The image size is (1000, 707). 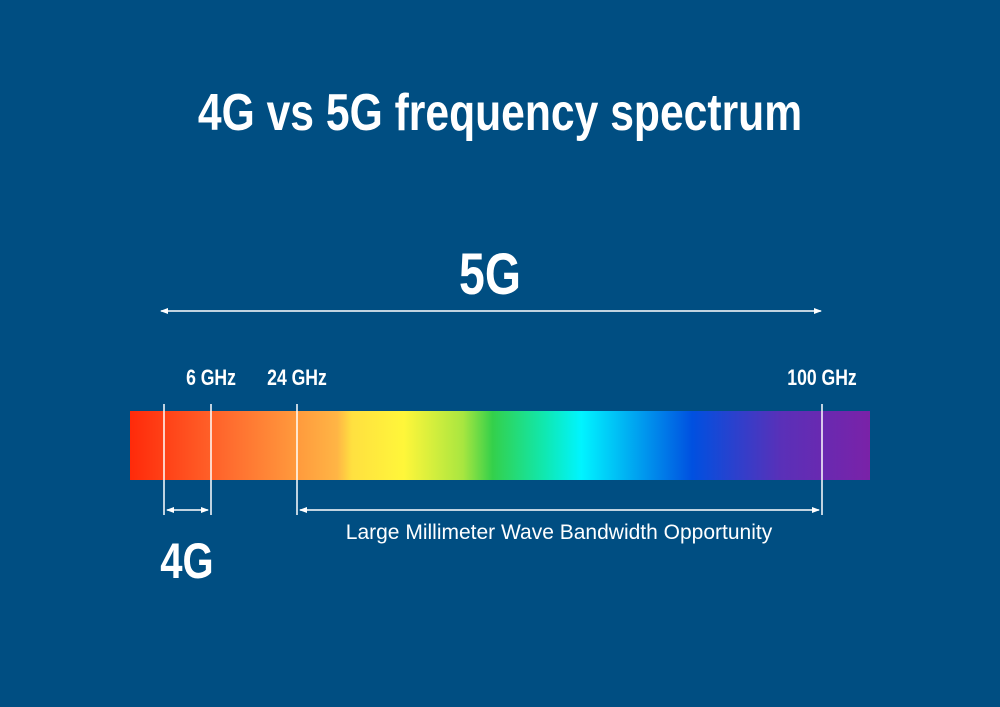 I want to click on label-6ghz: 6 GHz, so click(x=211, y=378).